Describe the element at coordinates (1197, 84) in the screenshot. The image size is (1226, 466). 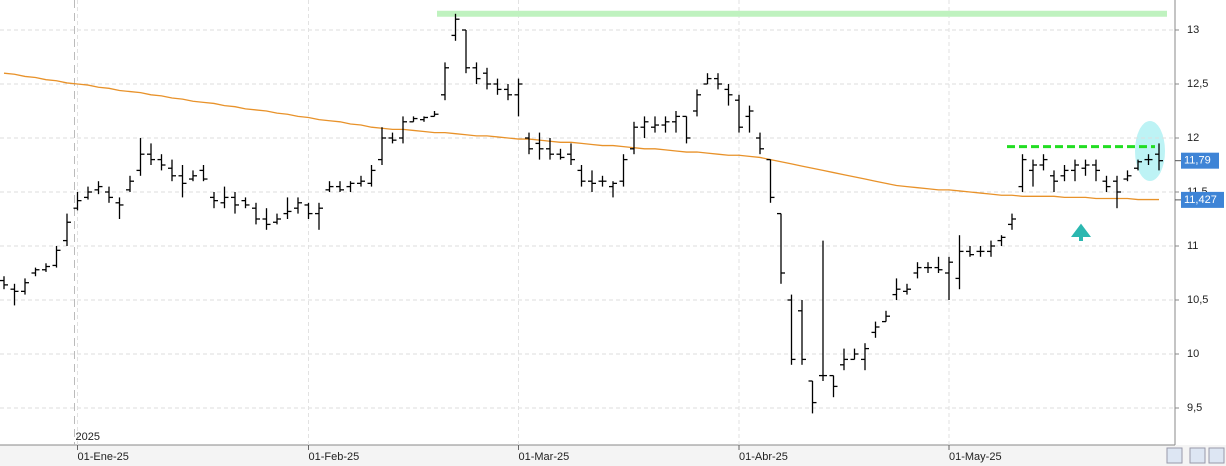
I see `y-tick-label: 12,5` at that location.